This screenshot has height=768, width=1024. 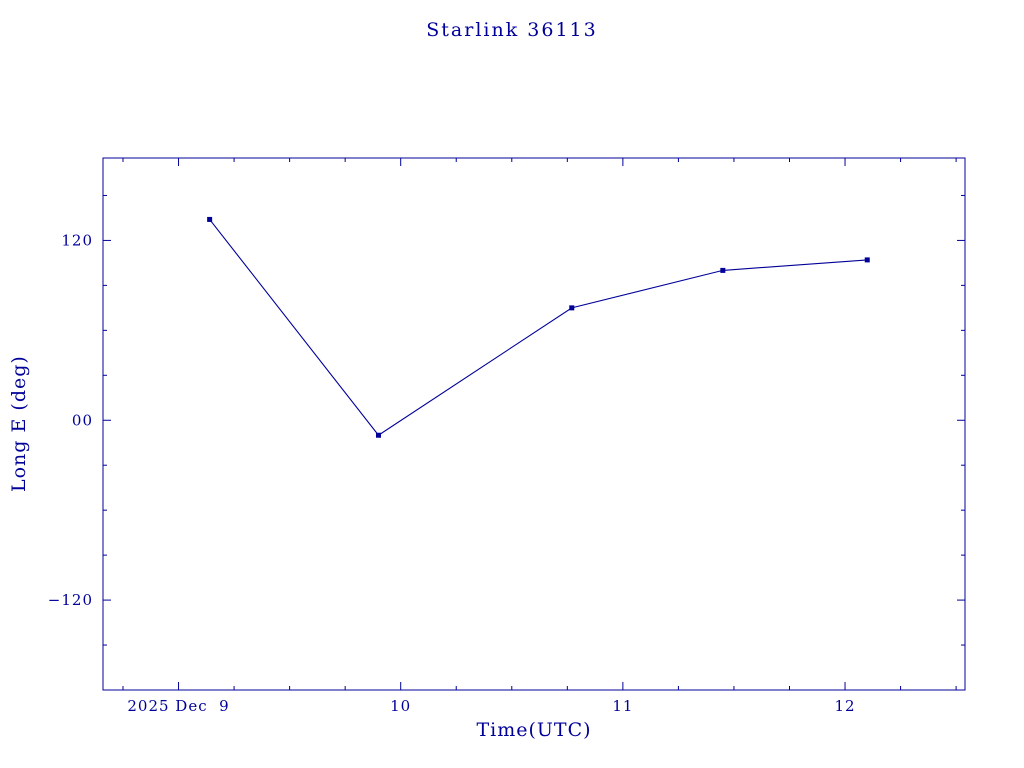 I want to click on x-tick-label: 11, so click(x=622, y=706).